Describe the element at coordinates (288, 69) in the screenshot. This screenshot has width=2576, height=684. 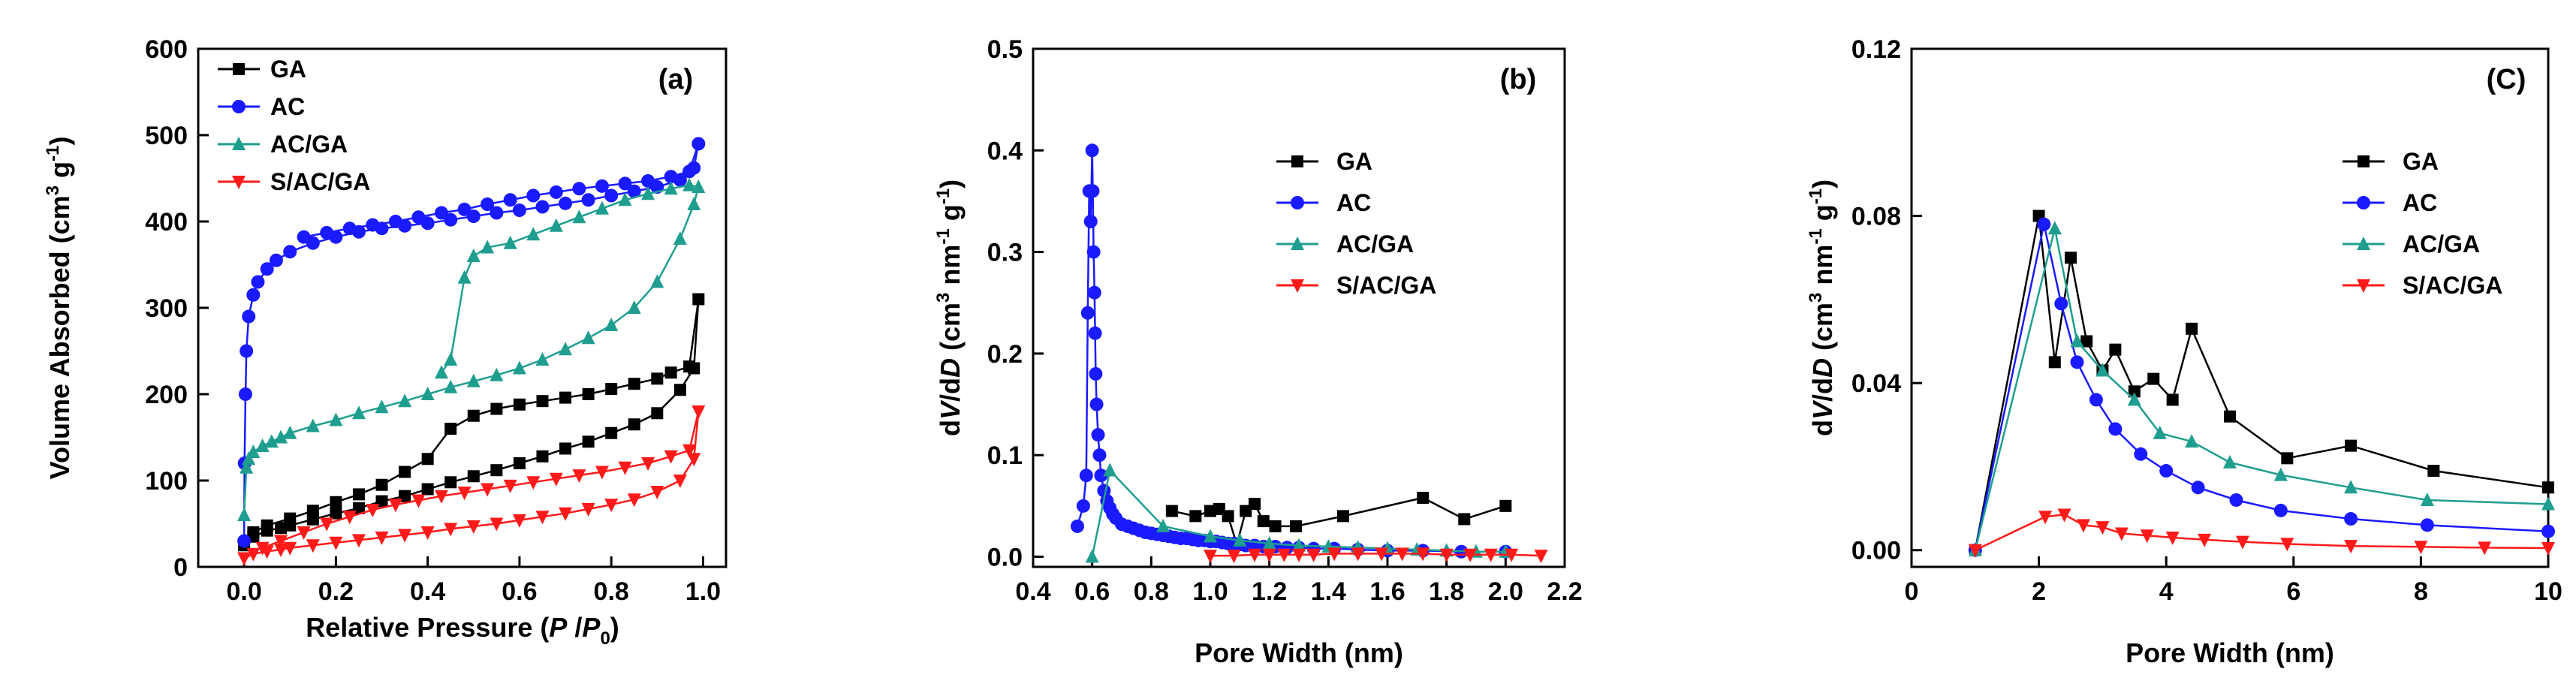
I see `legend-label: GA` at that location.